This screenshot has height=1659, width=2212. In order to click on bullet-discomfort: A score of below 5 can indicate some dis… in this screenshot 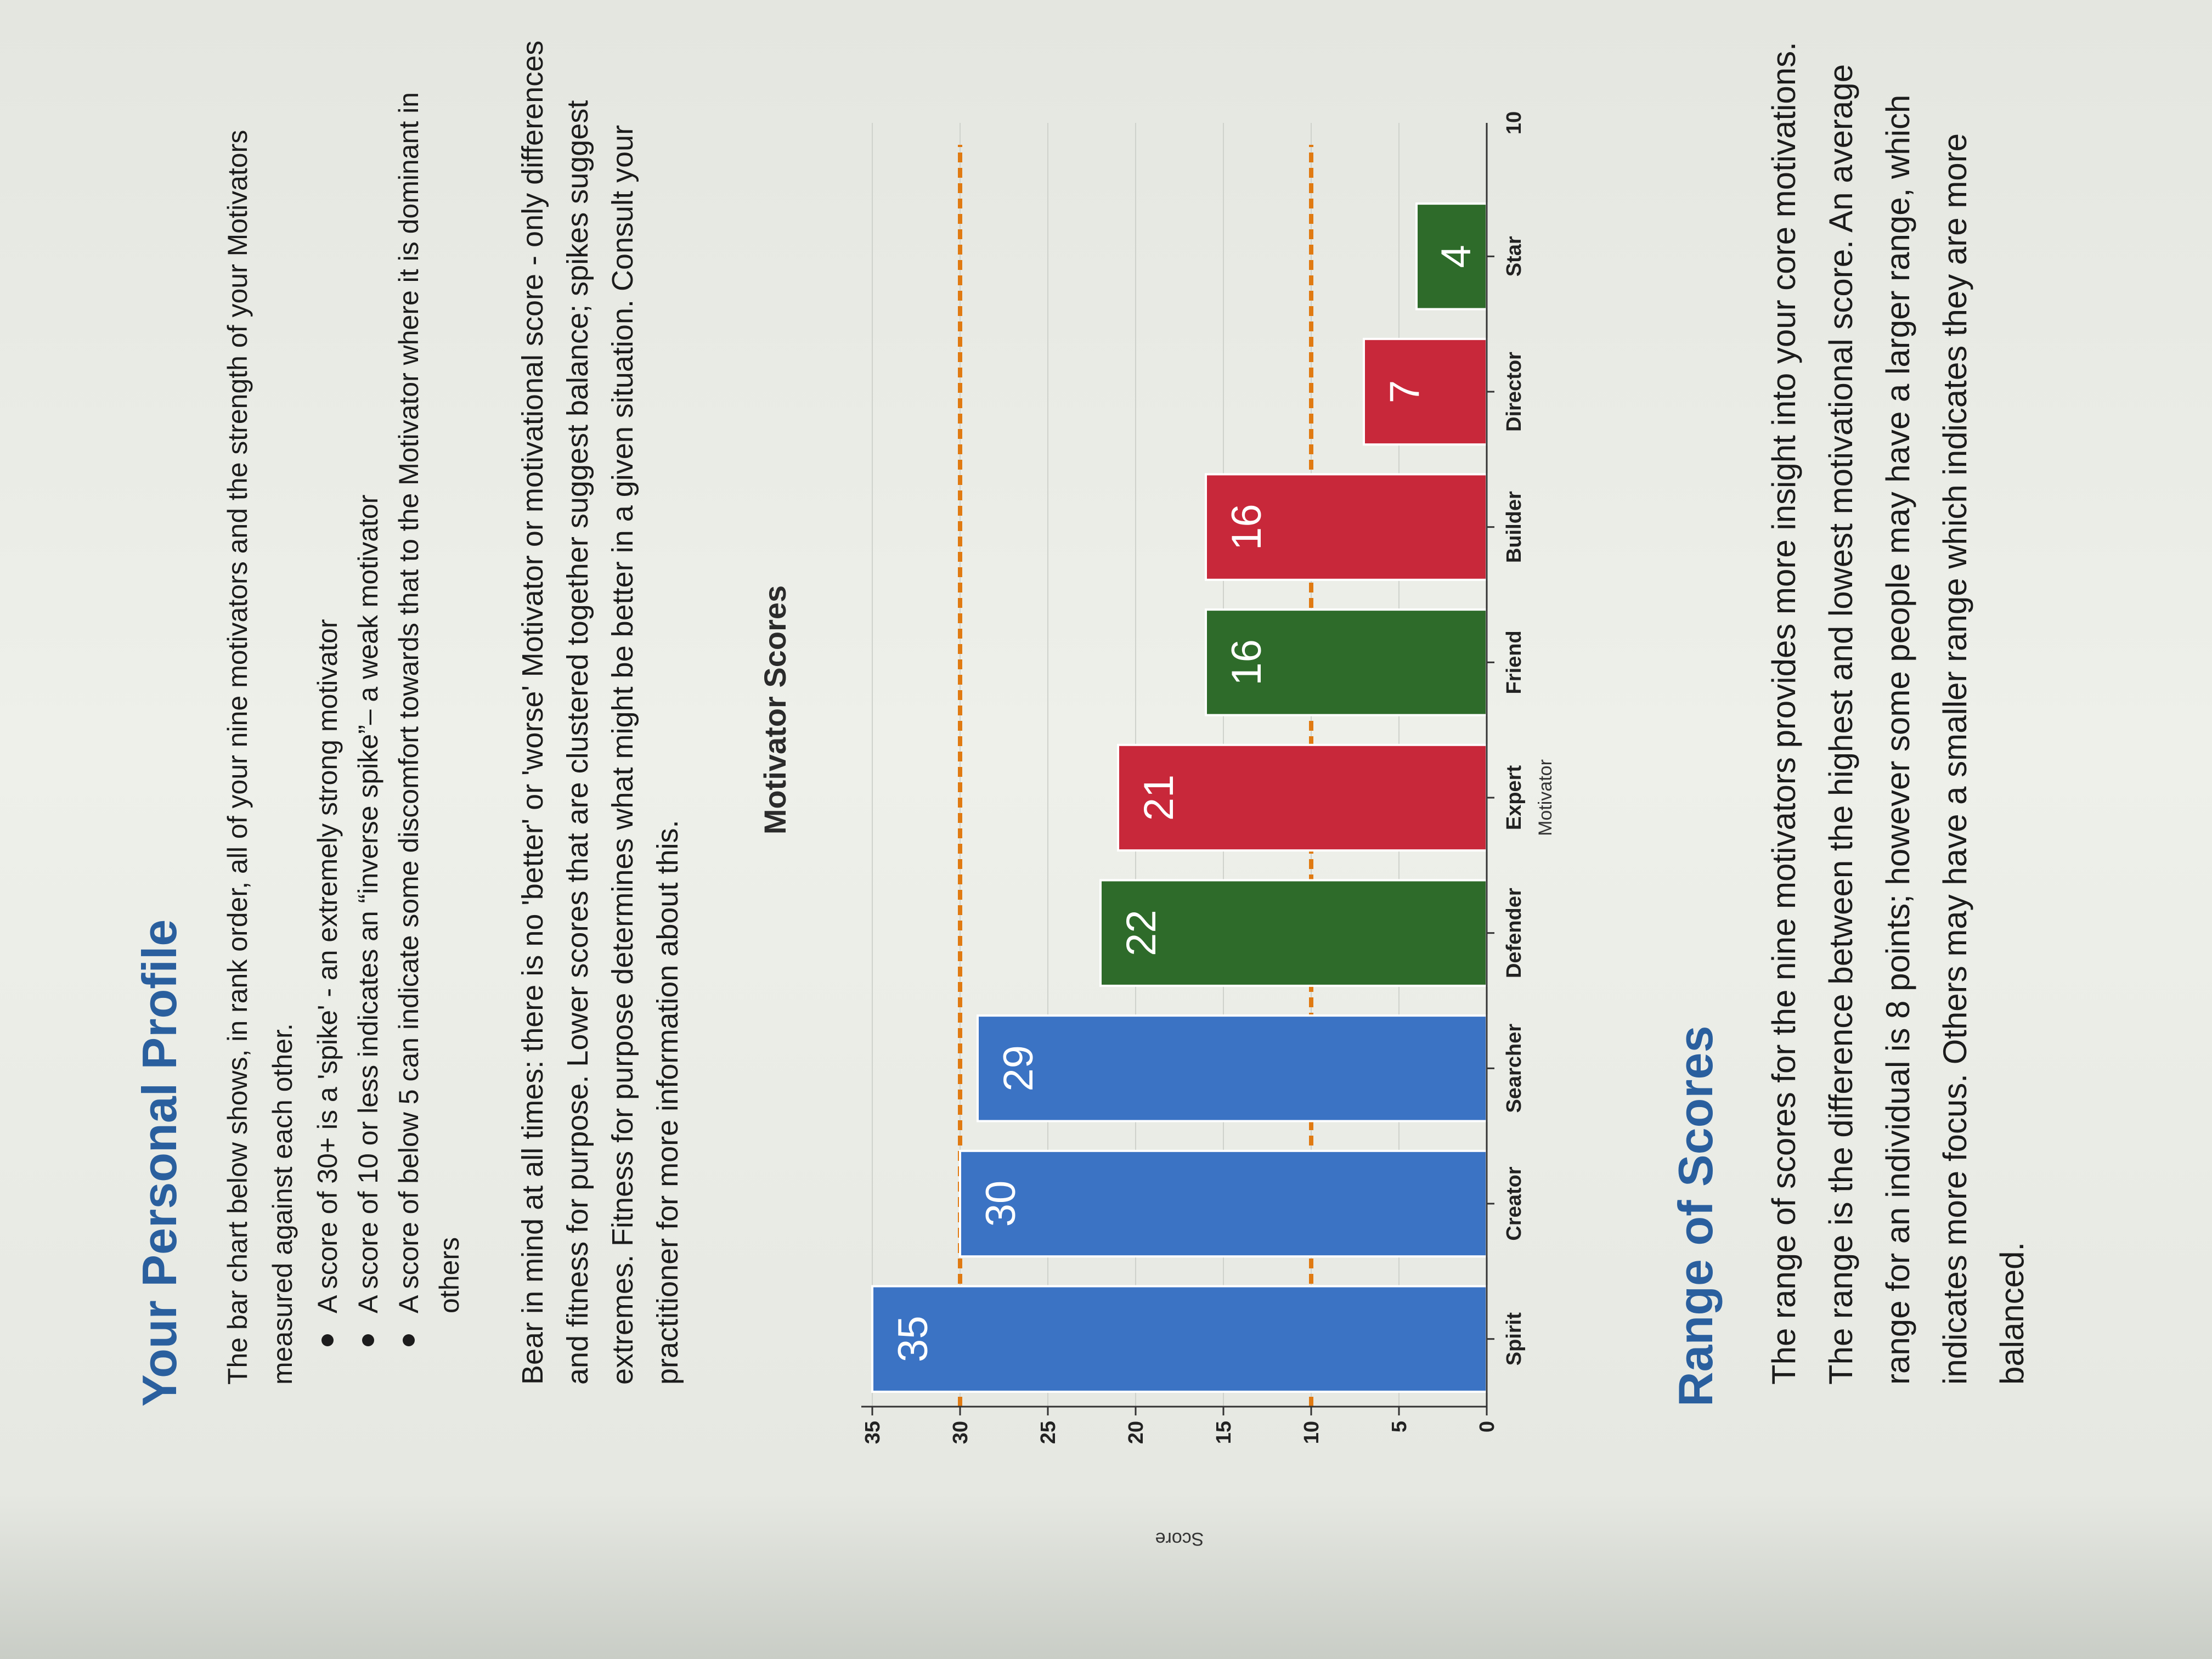, I will do `click(429, 699)`.